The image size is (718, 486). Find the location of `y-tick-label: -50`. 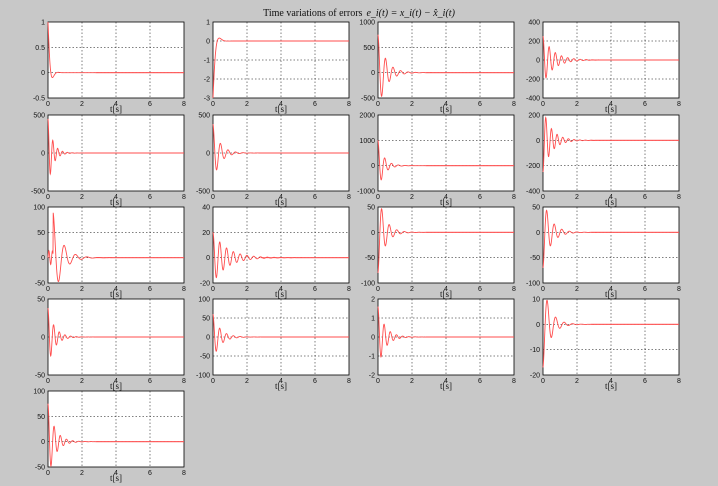

y-tick-label: -50 is located at coordinates (40, 284).